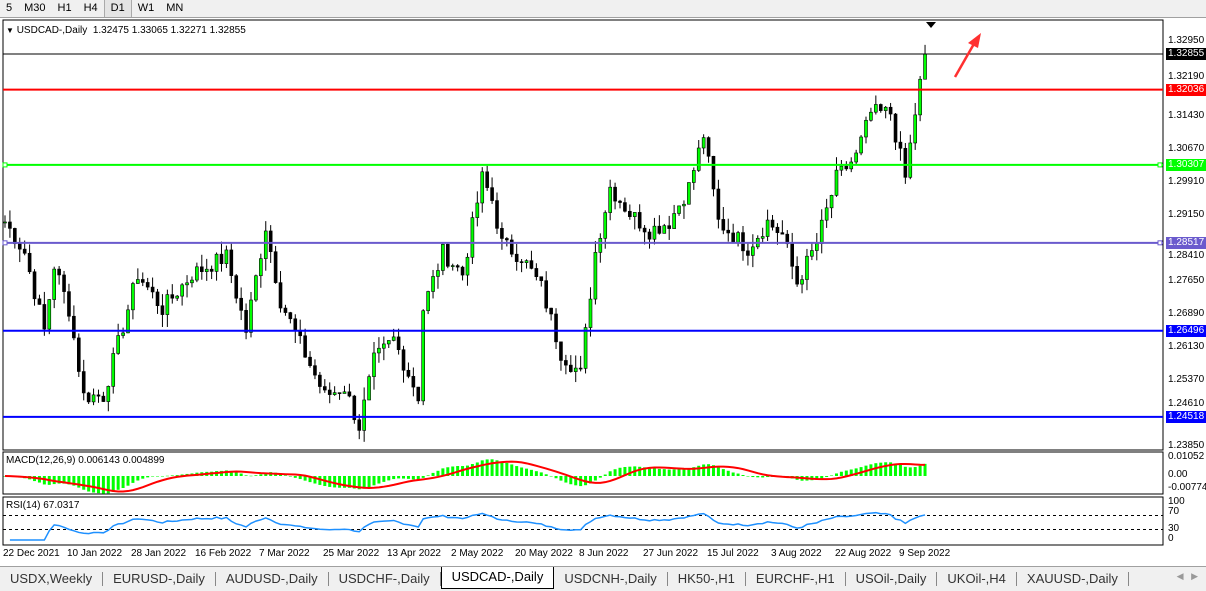 This screenshot has width=1206, height=591. What do you see at coordinates (159, 579) in the screenshot?
I see `tab-eurusd-daily: EURUSD-,Daily` at bounding box center [159, 579].